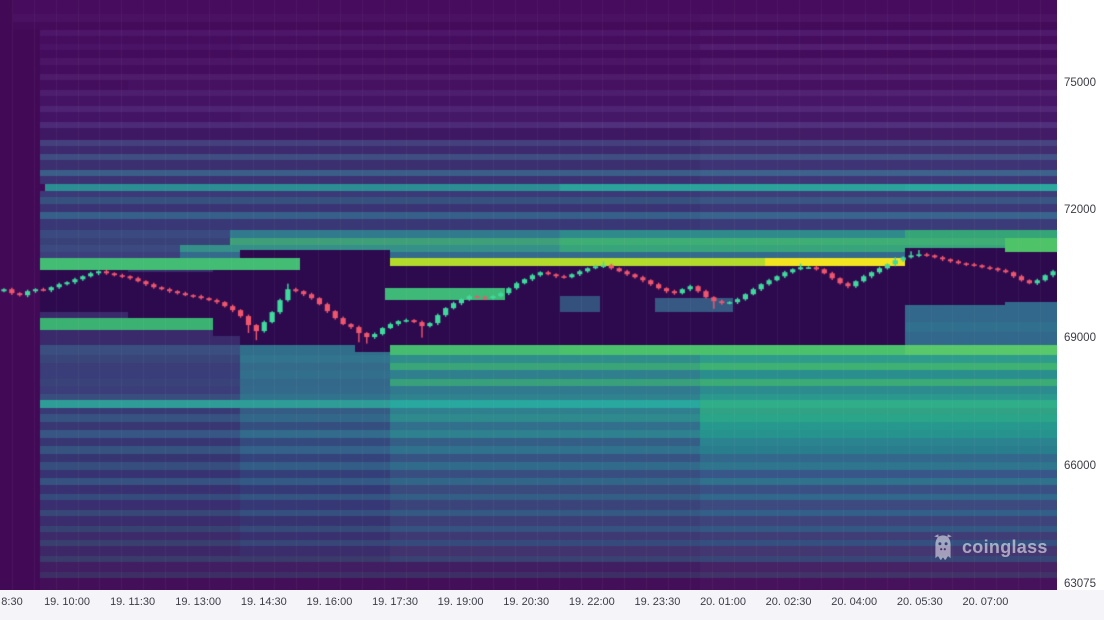 This screenshot has width=1104, height=620. What do you see at coordinates (919, 602) in the screenshot?
I see `time-tick-label: 20. 05:30` at bounding box center [919, 602].